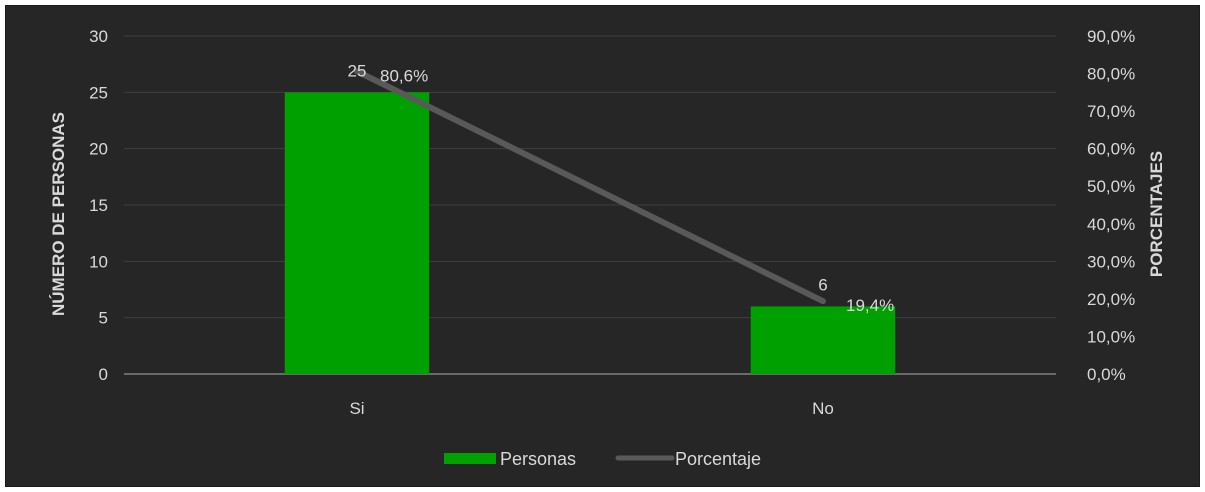  I want to click on right-tick-label: 80,0%, so click(1111, 74).